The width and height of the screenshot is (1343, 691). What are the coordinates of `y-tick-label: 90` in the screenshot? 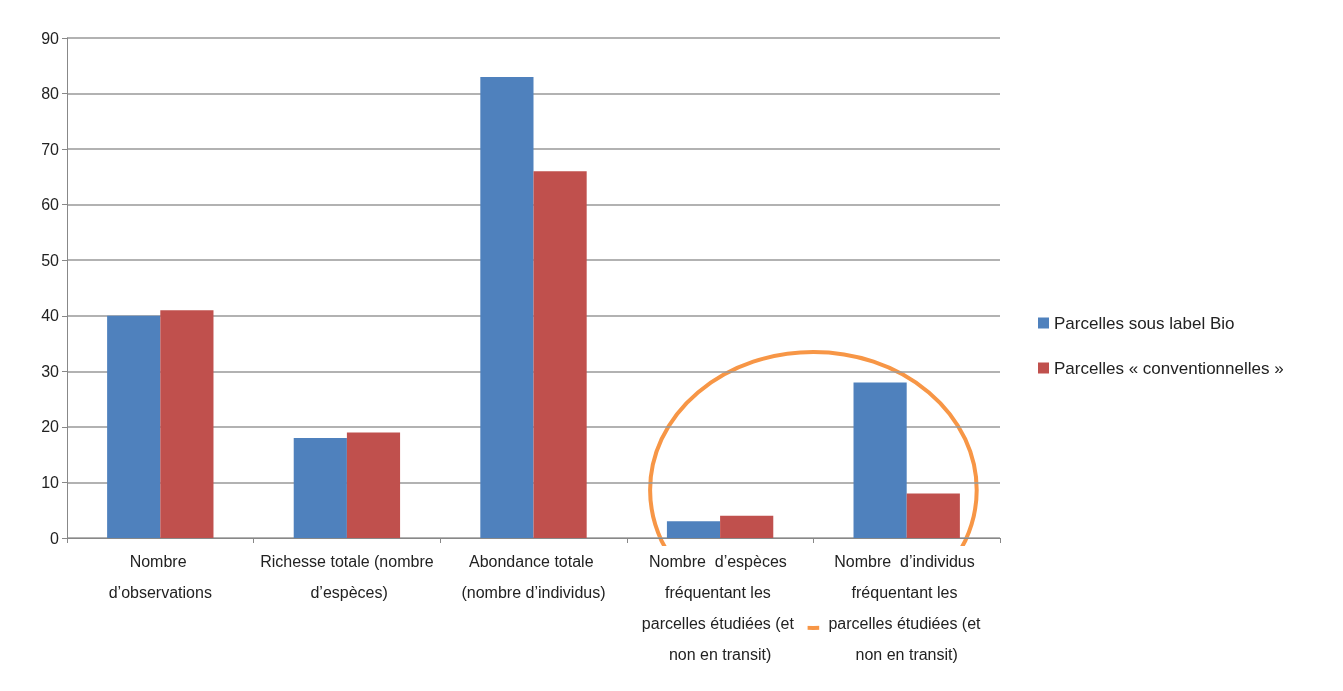 It's located at (50, 38).